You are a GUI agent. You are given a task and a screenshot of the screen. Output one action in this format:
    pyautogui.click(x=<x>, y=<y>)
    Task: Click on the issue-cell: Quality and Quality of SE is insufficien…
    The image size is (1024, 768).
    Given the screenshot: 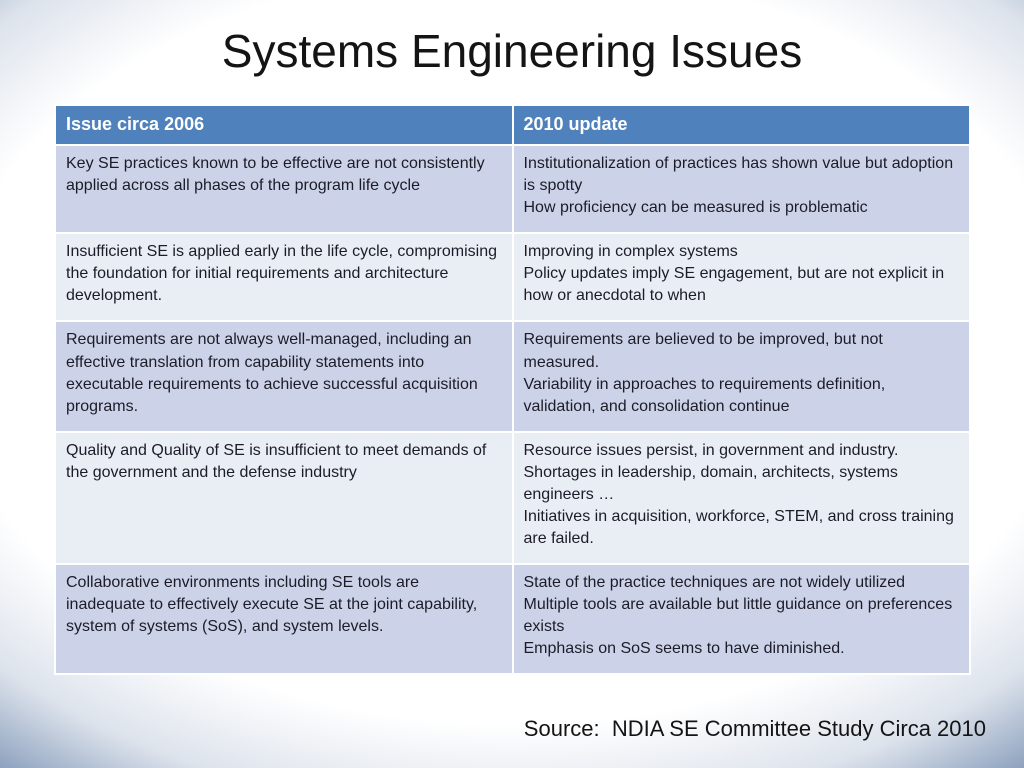 What is the action you would take?
    pyautogui.click(x=284, y=498)
    